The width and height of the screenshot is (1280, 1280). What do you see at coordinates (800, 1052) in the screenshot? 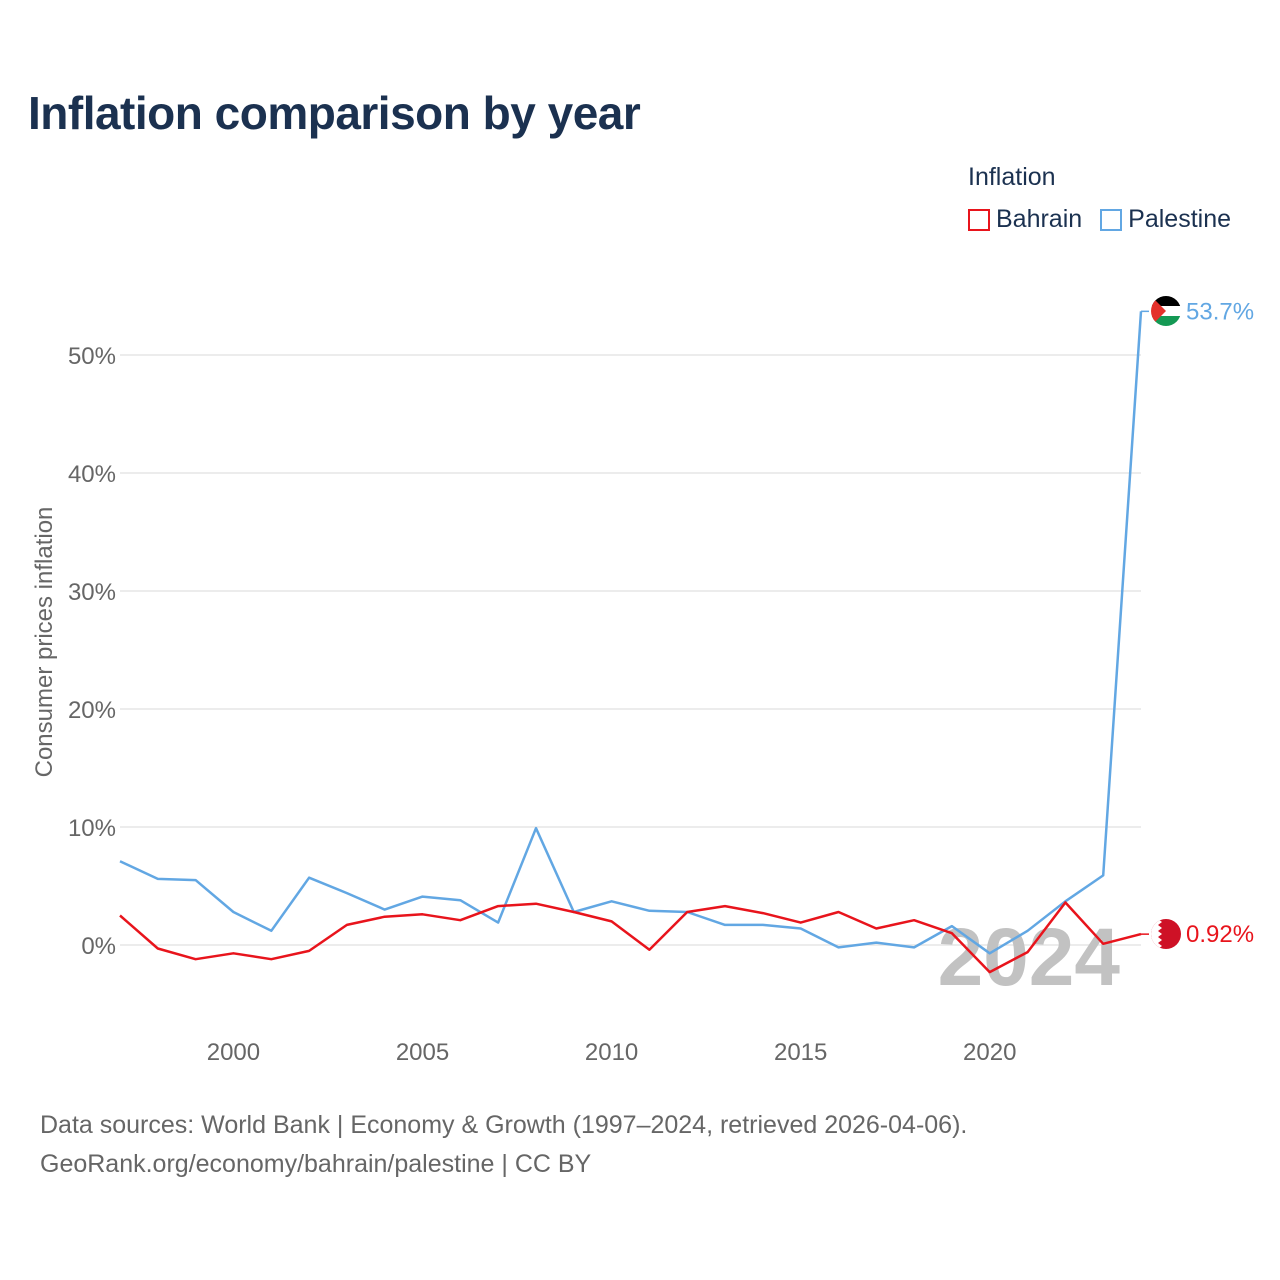
I see `x-tick-label: 2015` at bounding box center [800, 1052].